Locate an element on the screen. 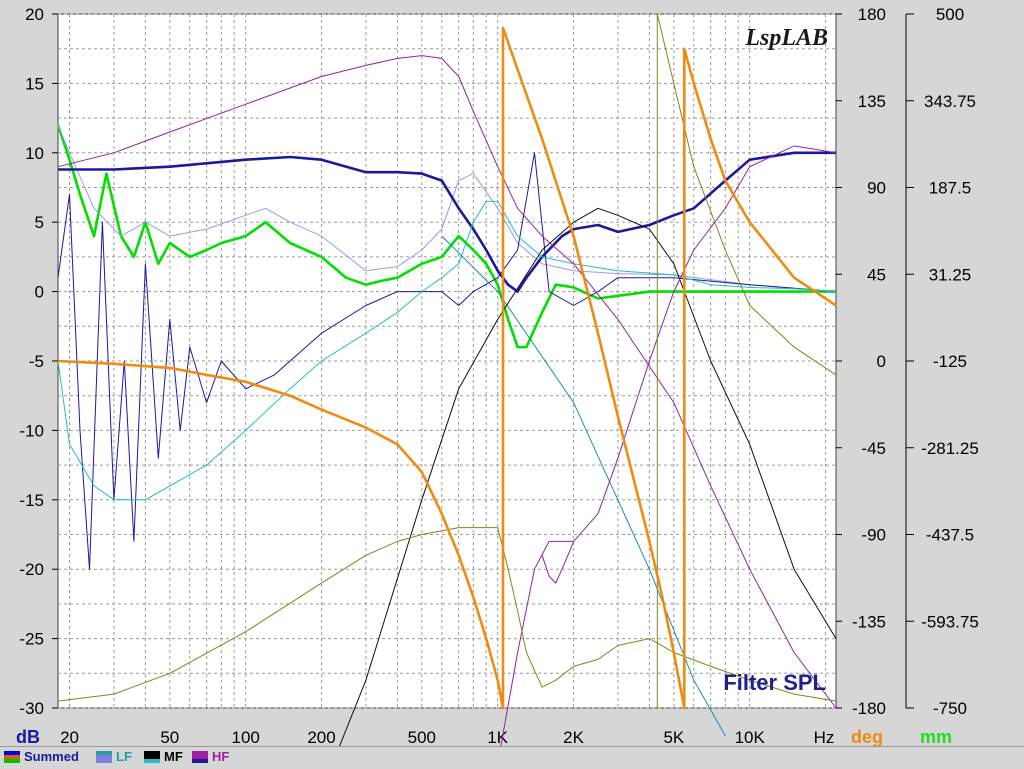 This screenshot has height=769, width=1024. x-tick-label: 200 is located at coordinates (321, 737).